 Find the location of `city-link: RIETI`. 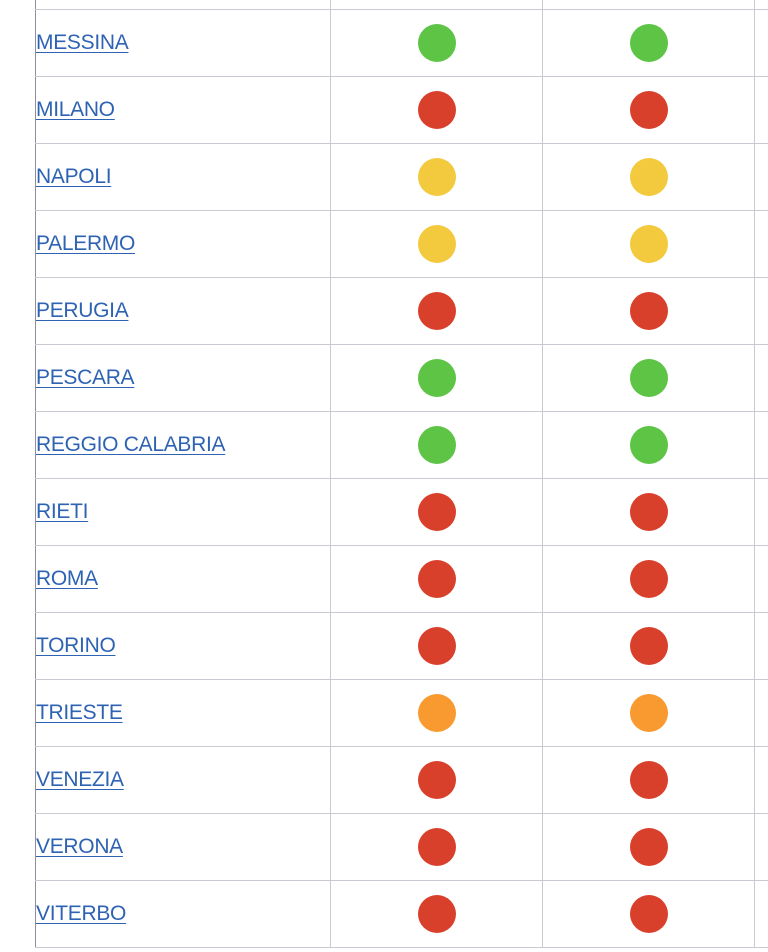

city-link: RIETI is located at coordinates (62, 511).